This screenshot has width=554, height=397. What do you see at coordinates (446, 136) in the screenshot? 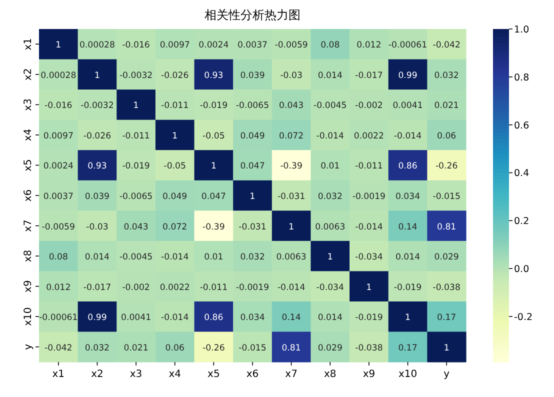
I see `data-label: 0.06` at bounding box center [446, 136].